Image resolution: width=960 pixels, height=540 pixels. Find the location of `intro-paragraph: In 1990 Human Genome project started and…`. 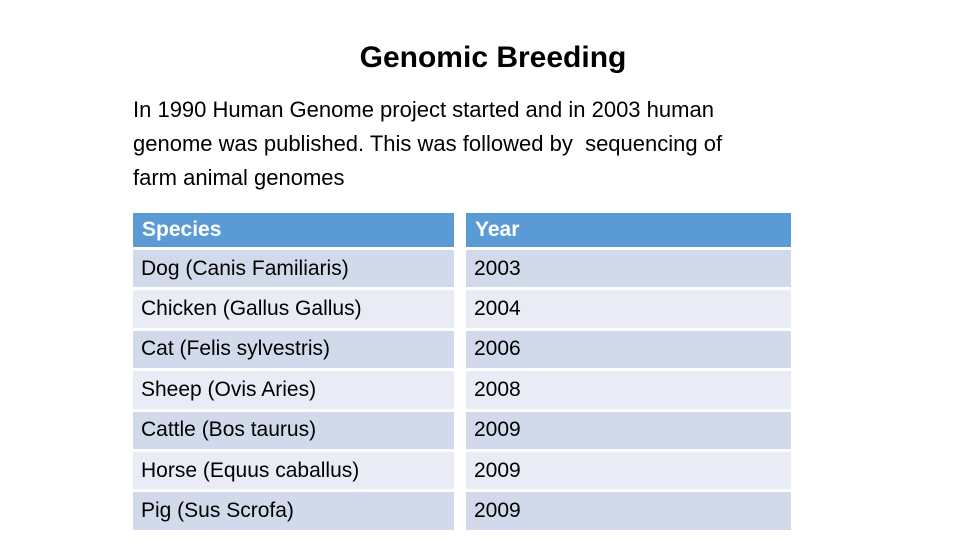

intro-paragraph: In 1990 Human Genome project started and… is located at coordinates (493, 144).